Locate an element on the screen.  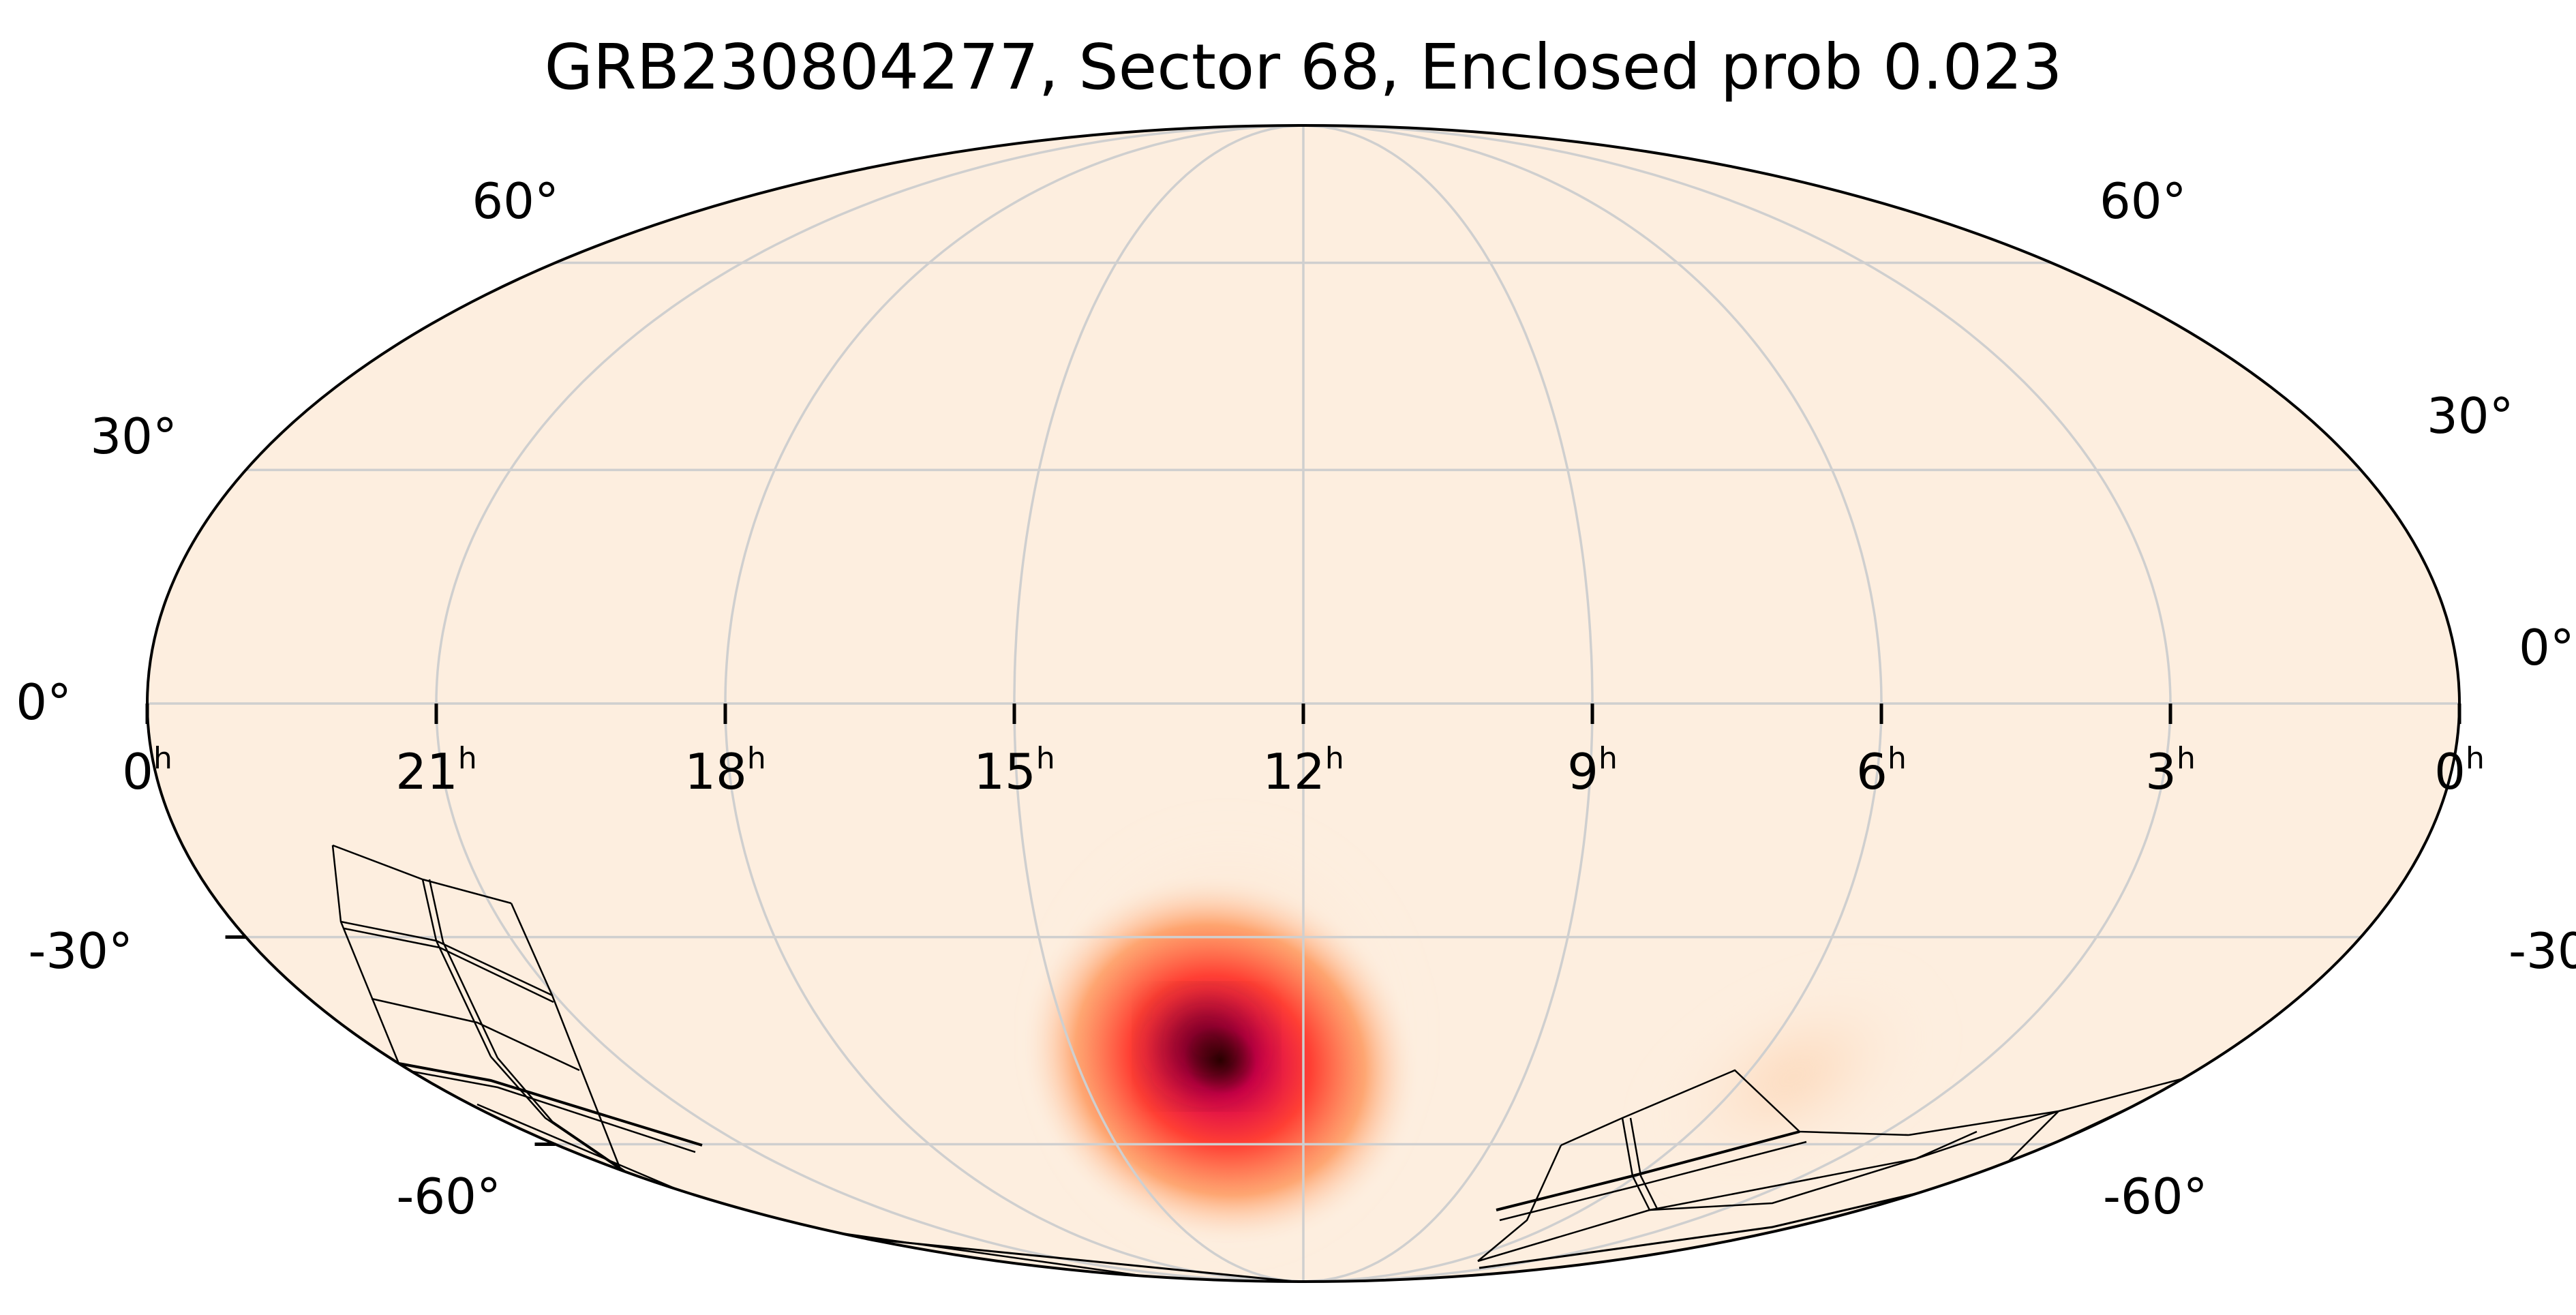
dec-label-left: -60° is located at coordinates (449, 1196).